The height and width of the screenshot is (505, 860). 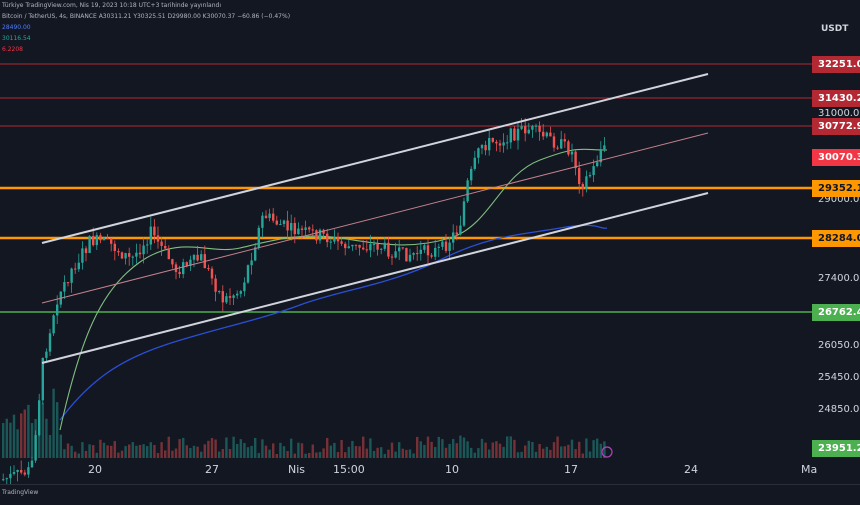 I want to click on price-tick: 26050.0, so click(x=839, y=345).